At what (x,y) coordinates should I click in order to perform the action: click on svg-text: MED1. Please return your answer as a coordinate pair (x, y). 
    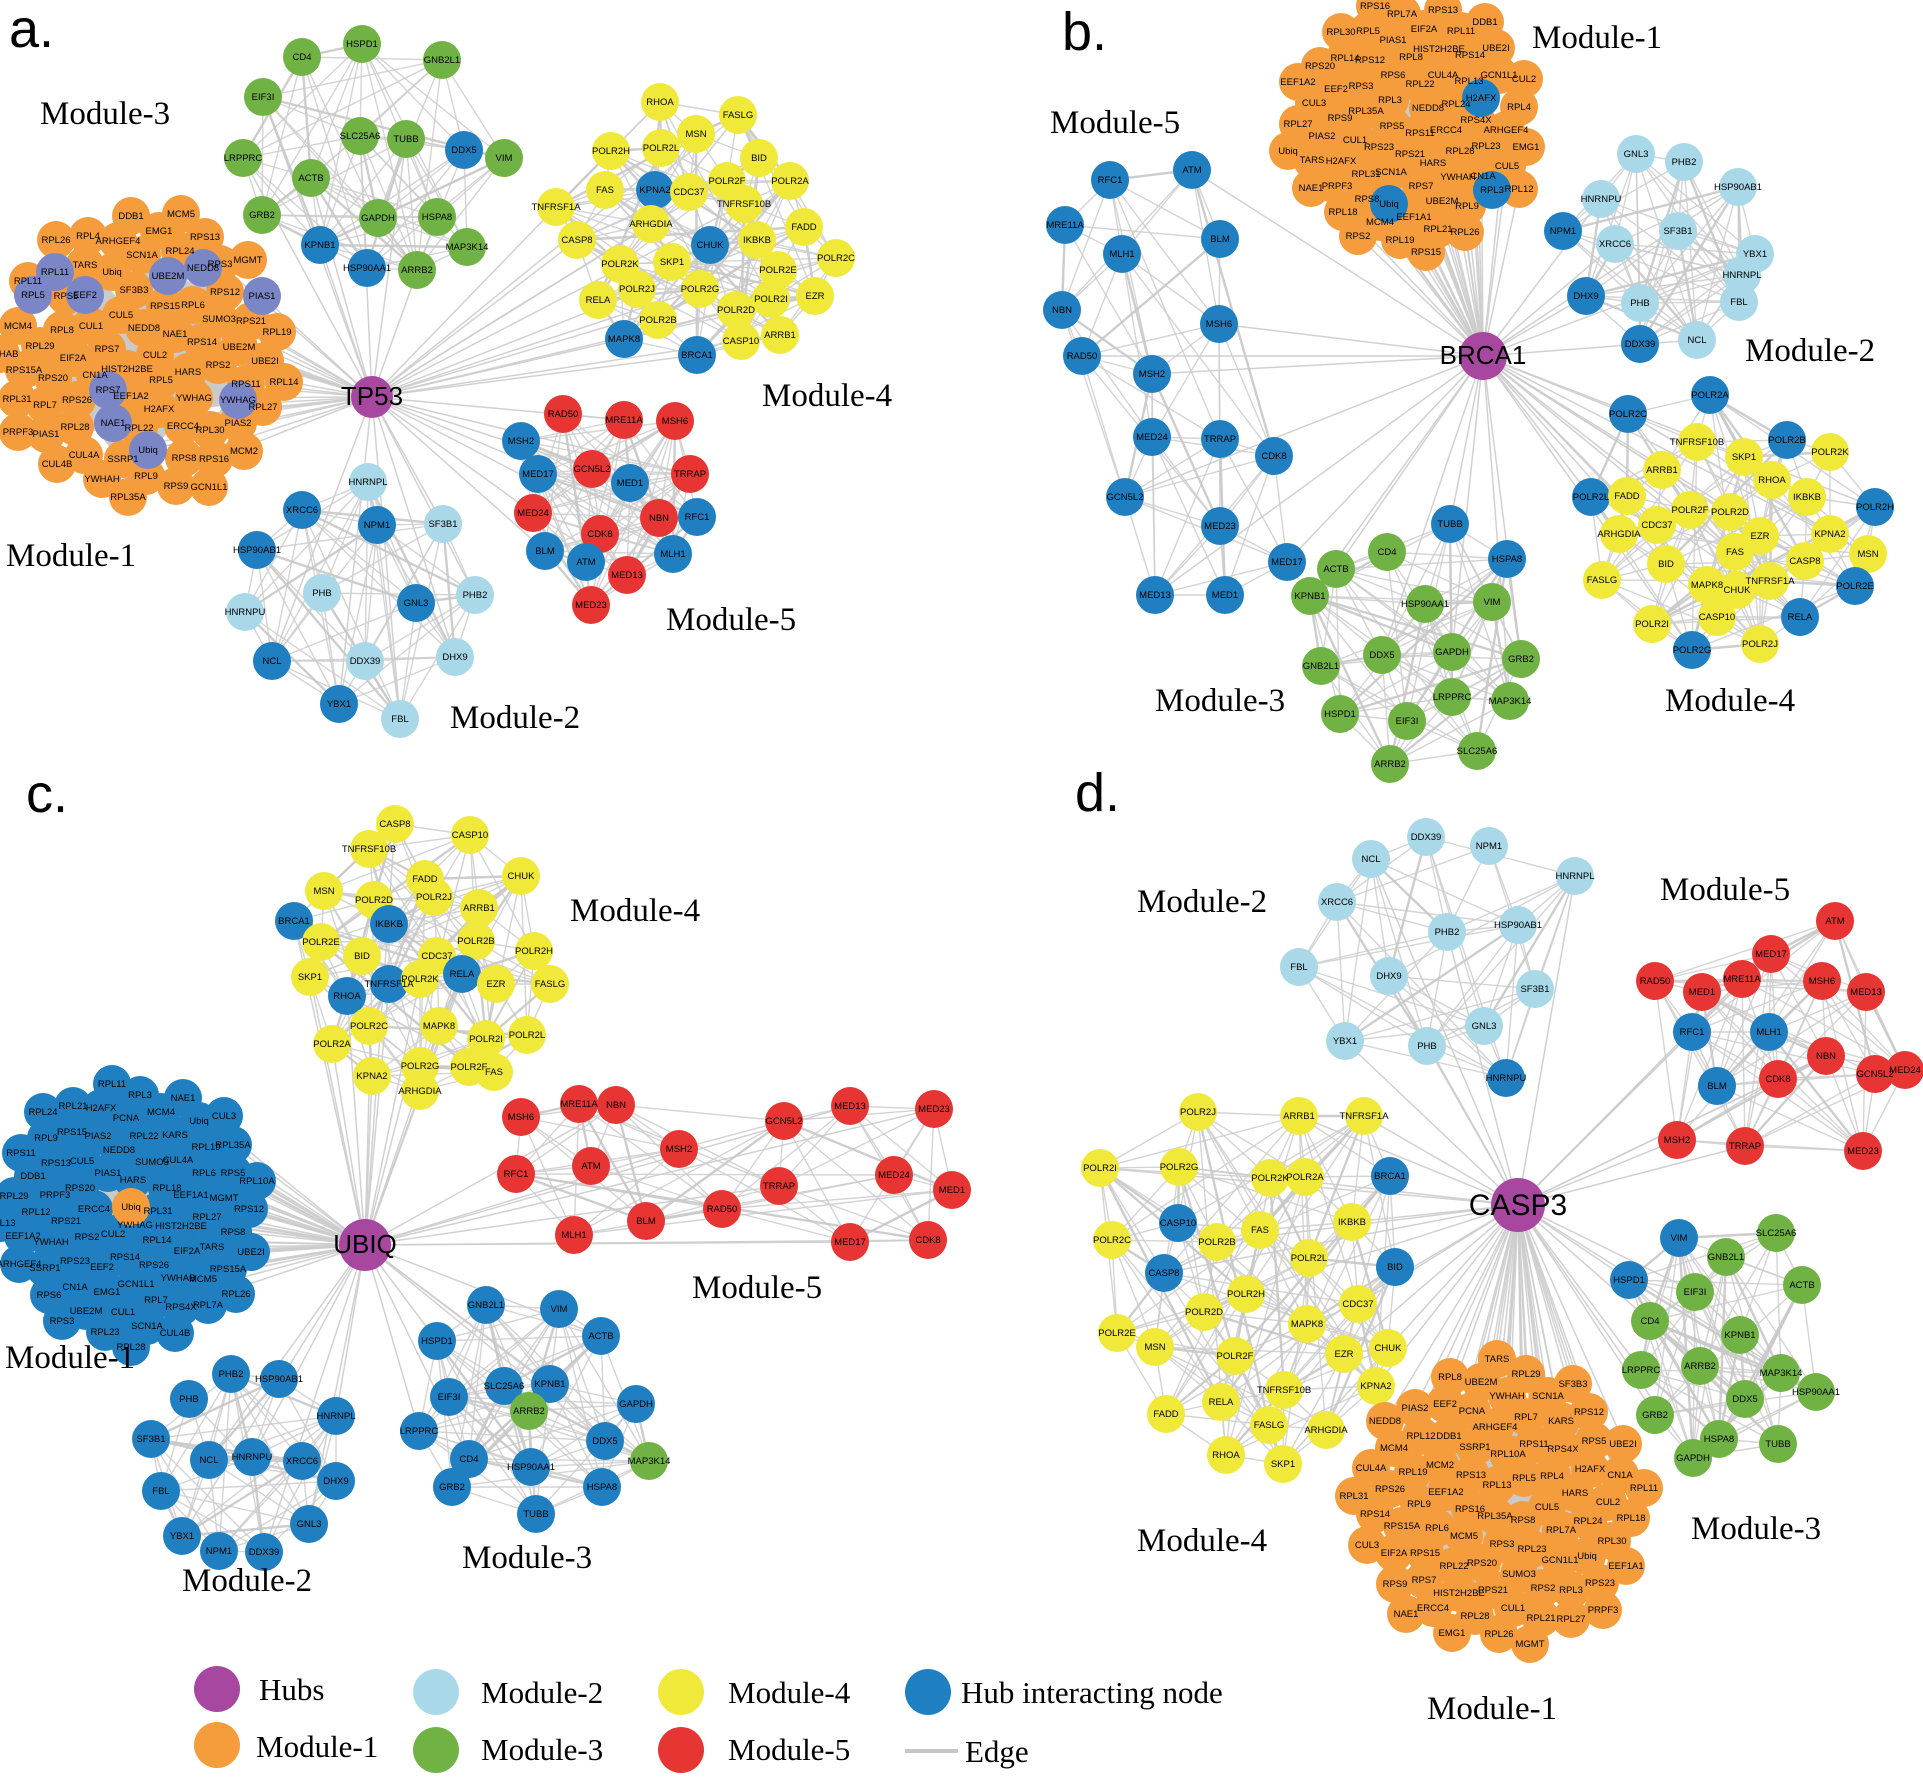
    Looking at the image, I should click on (630, 483).